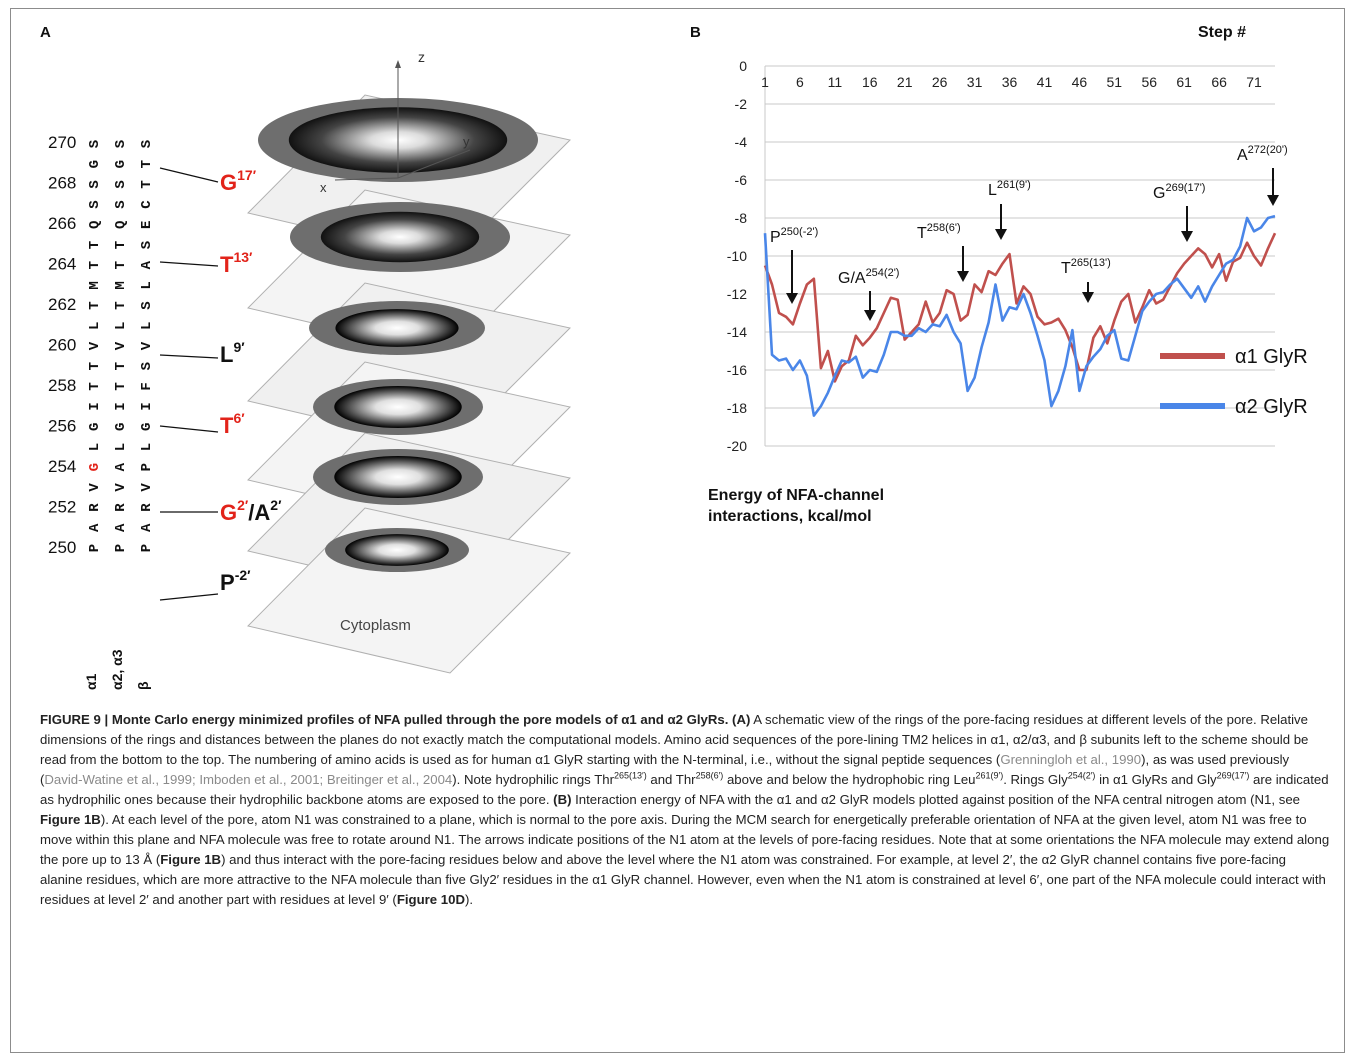 This screenshot has height=1062, width=1355. What do you see at coordinates (45, 32) in the screenshot?
I see `panel-a-label: A` at bounding box center [45, 32].